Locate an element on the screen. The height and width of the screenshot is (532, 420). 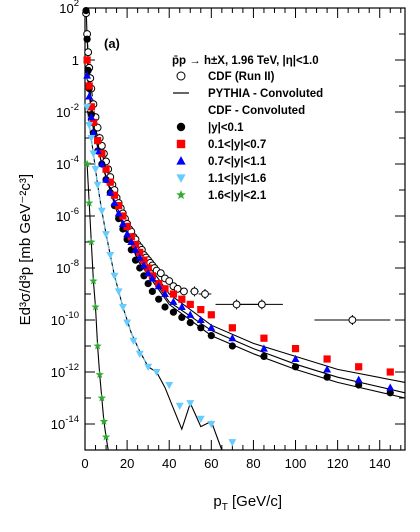
x-axis-label-unit: [GeV/c] is located at coordinates (255, 501).